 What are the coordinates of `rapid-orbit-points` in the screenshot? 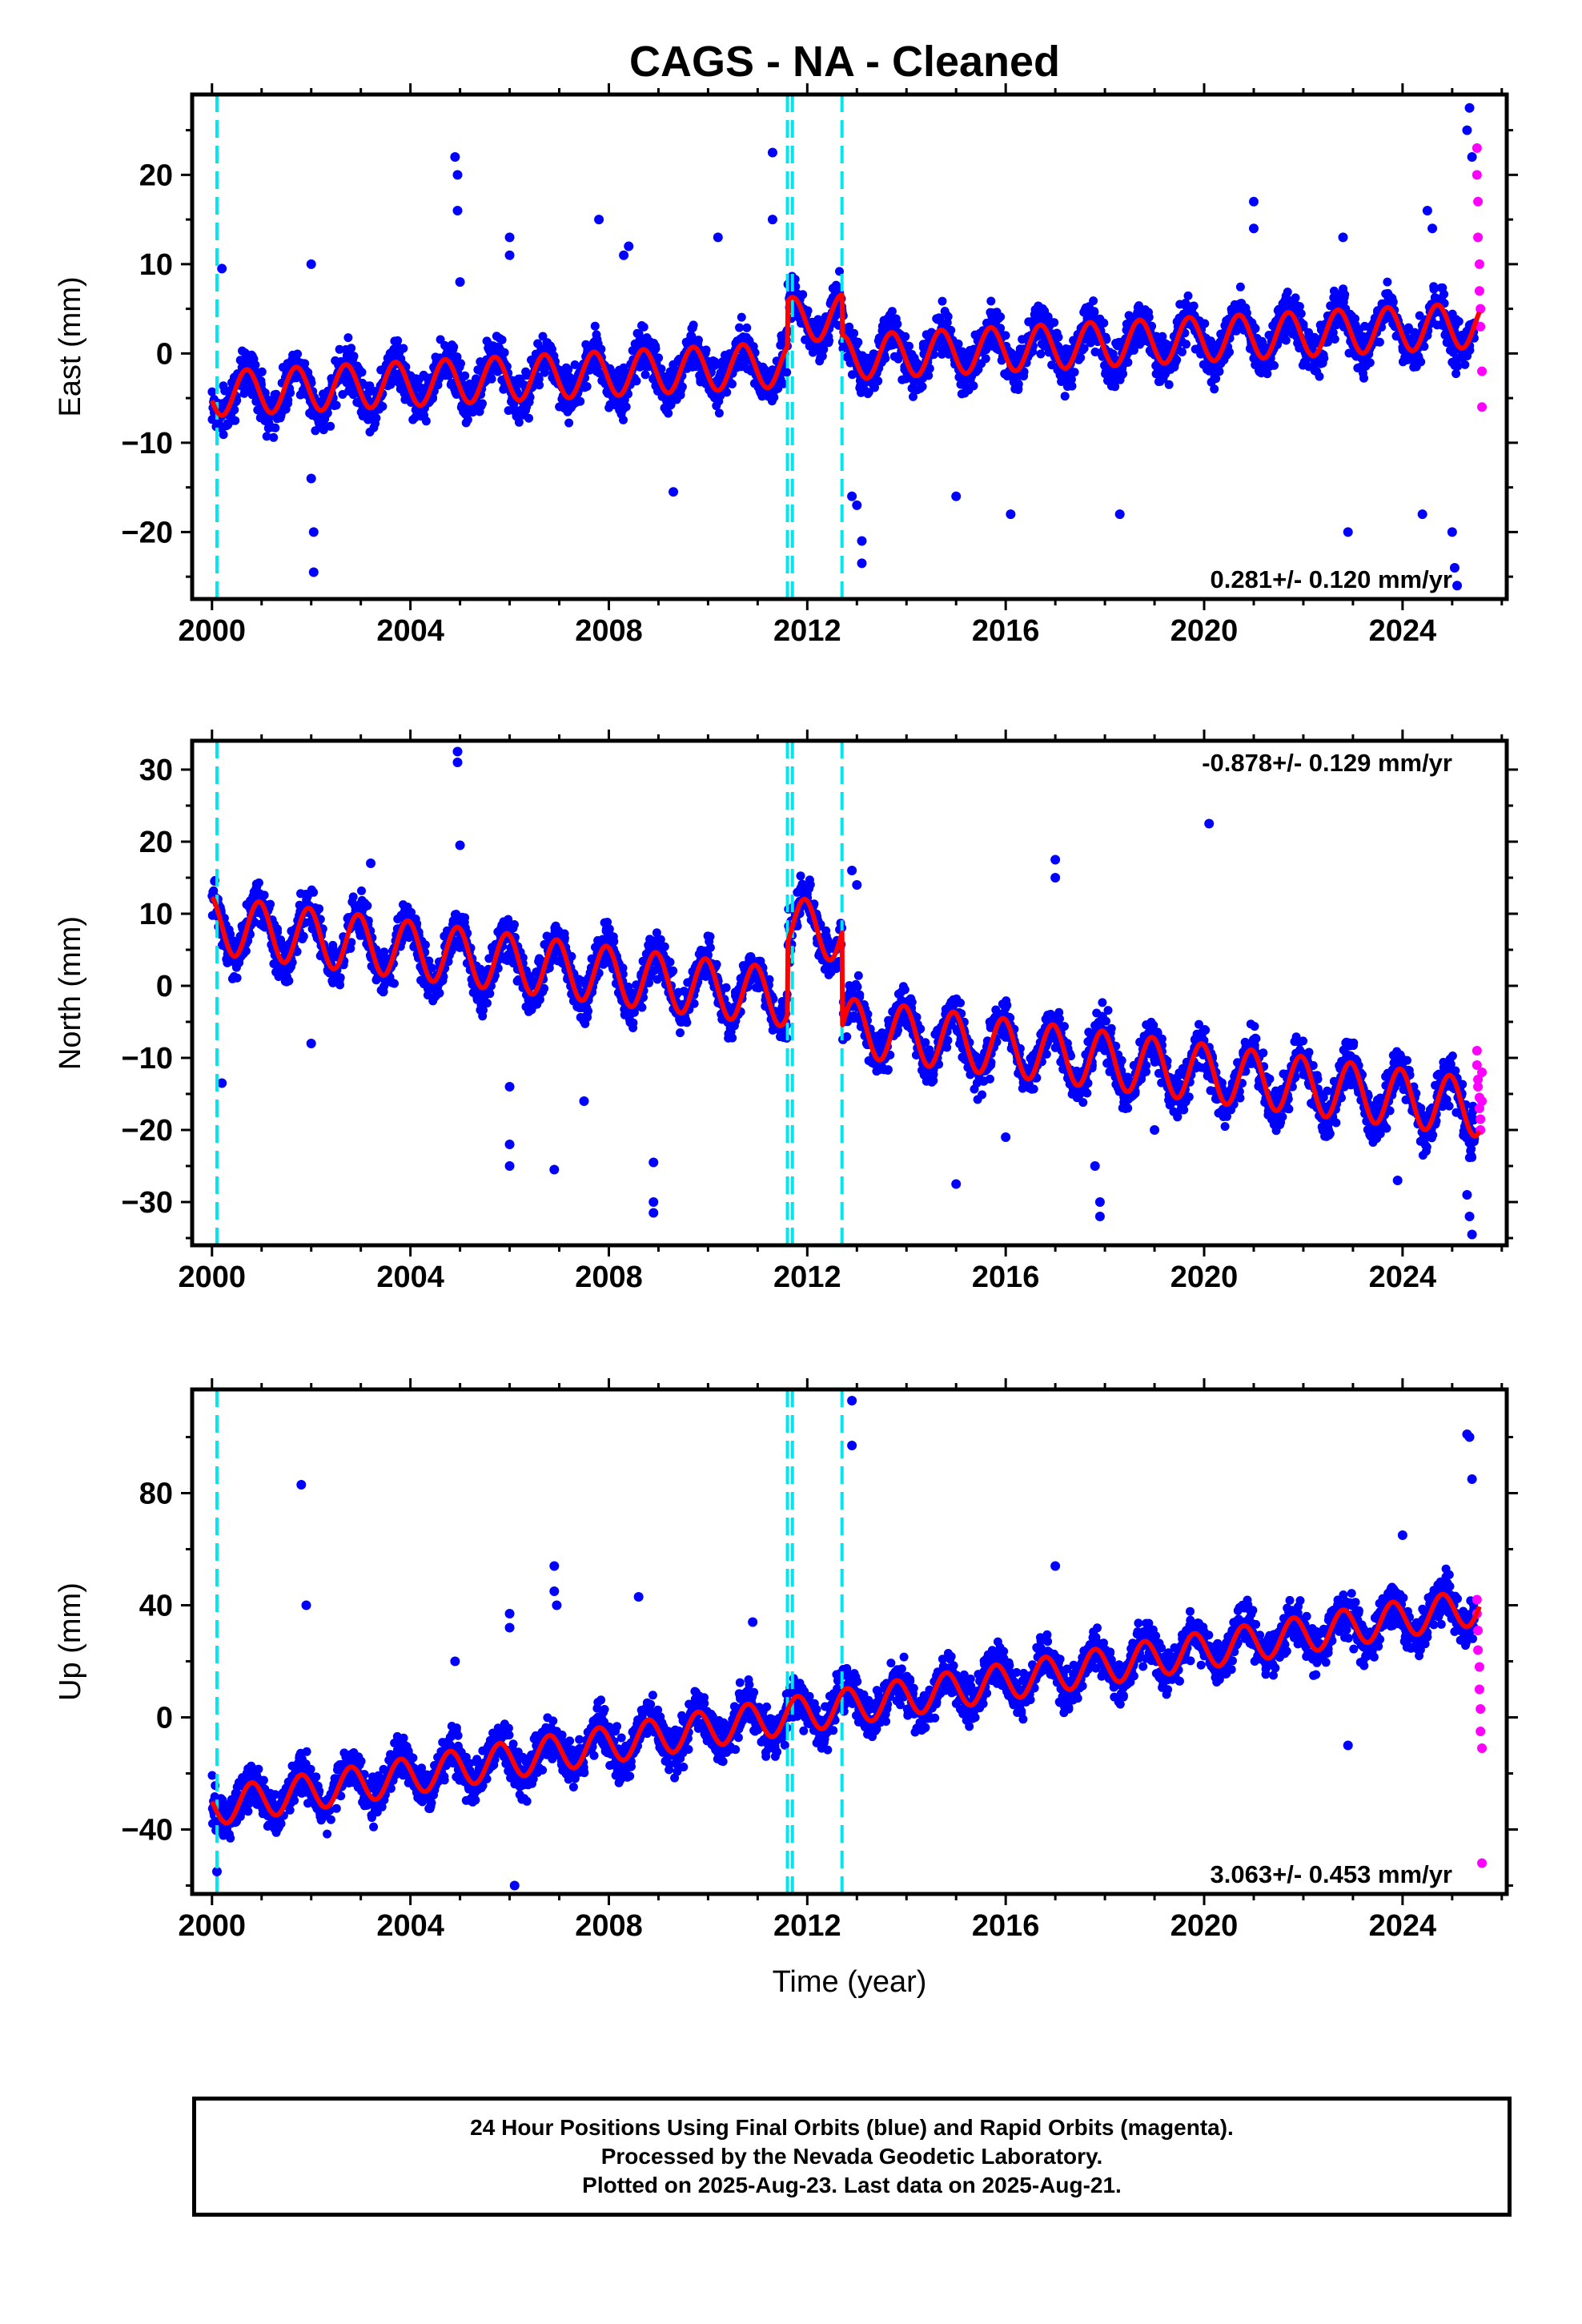 It's located at (1480, 277).